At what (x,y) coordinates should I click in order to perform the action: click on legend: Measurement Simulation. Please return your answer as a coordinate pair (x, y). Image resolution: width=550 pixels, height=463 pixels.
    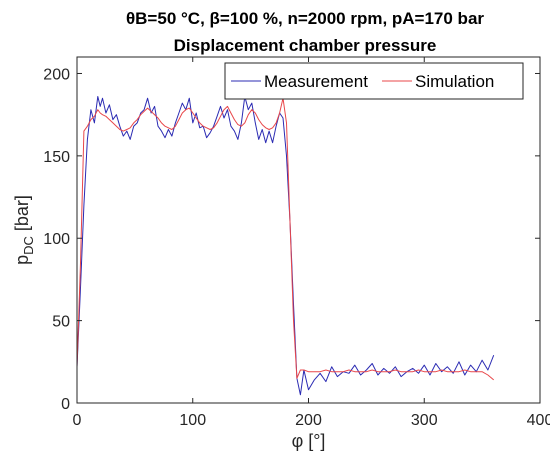
    Looking at the image, I should click on (374, 81).